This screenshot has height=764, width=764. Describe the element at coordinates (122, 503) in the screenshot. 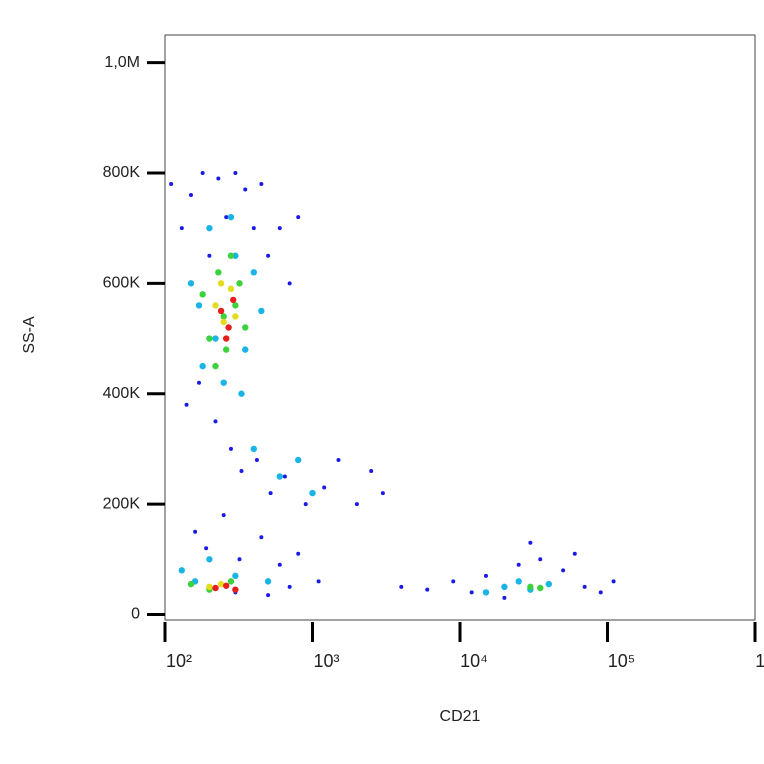

I see `y-tick-label: 200K` at that location.